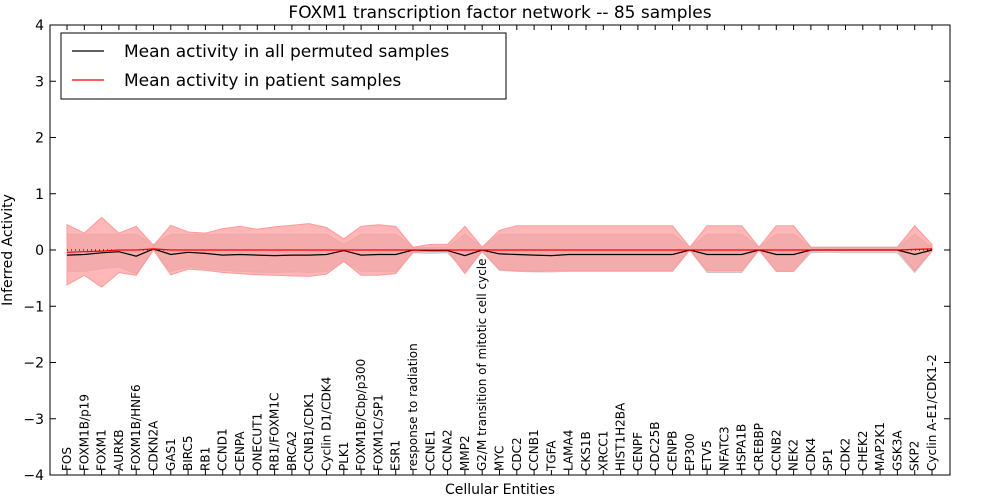 This screenshot has width=1000, height=500. What do you see at coordinates (188, 453) in the screenshot?
I see `category-label: BIRC5` at bounding box center [188, 453].